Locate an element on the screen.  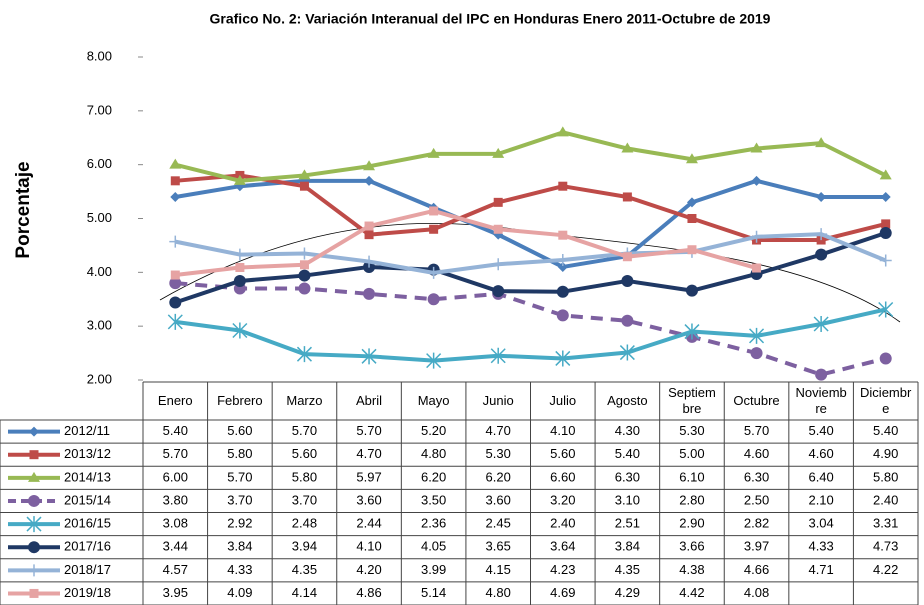
table-value: 2.50 is located at coordinates (756, 499).